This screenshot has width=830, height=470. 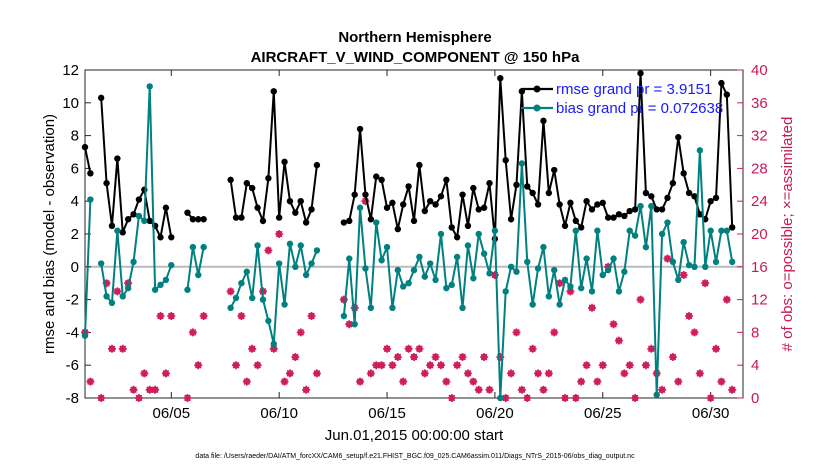 What do you see at coordinates (75, 136) in the screenshot?
I see `y-tick-label: 8` at bounding box center [75, 136].